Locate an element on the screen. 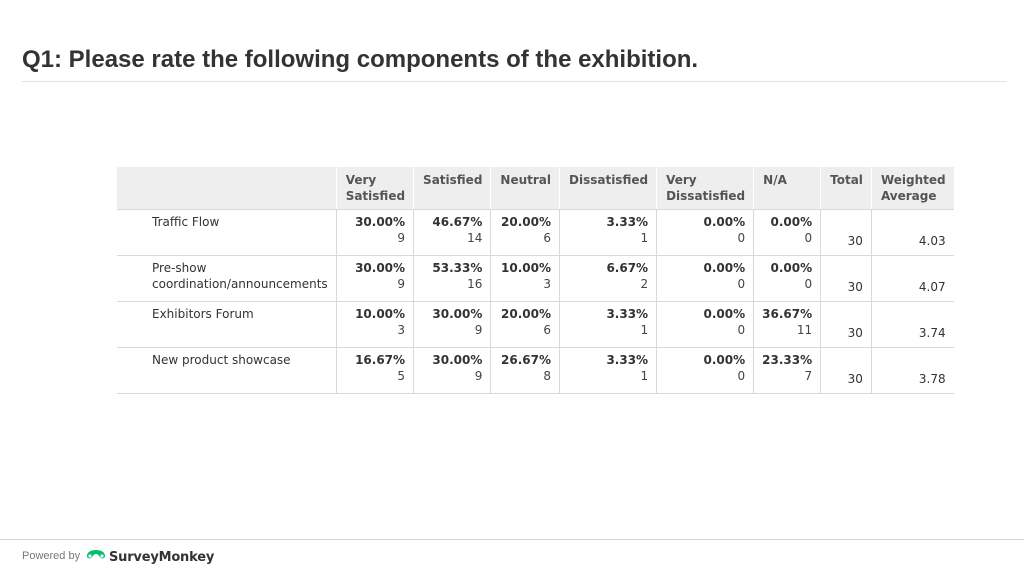  cell-percent: 6.67% is located at coordinates (627, 268).